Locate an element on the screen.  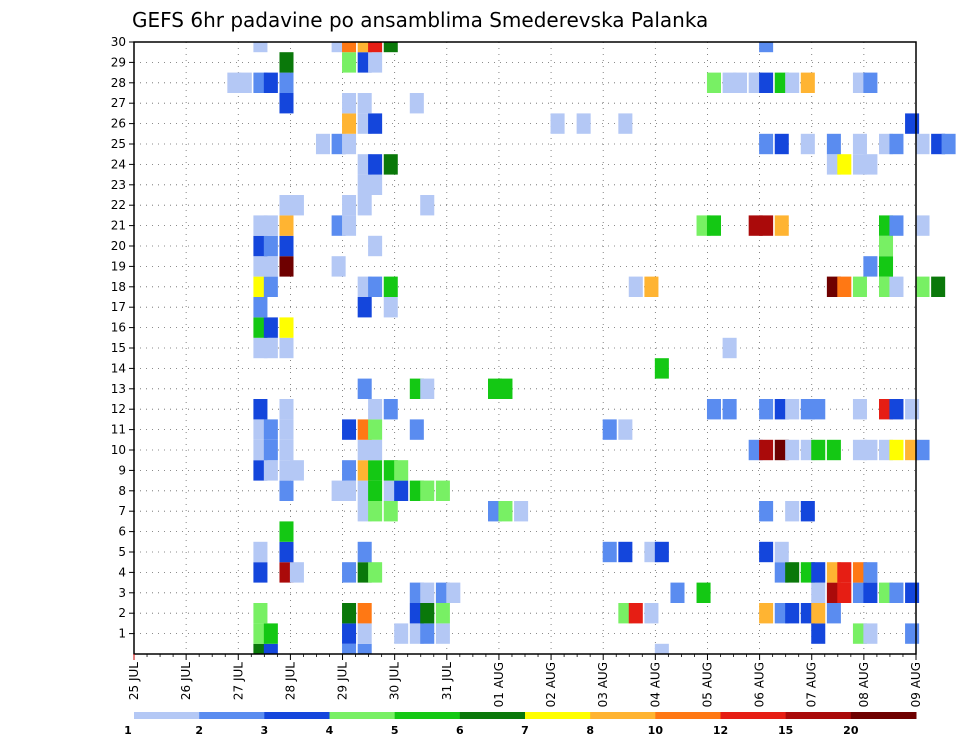
y-tick-label: 17 is located at coordinates (118, 307).